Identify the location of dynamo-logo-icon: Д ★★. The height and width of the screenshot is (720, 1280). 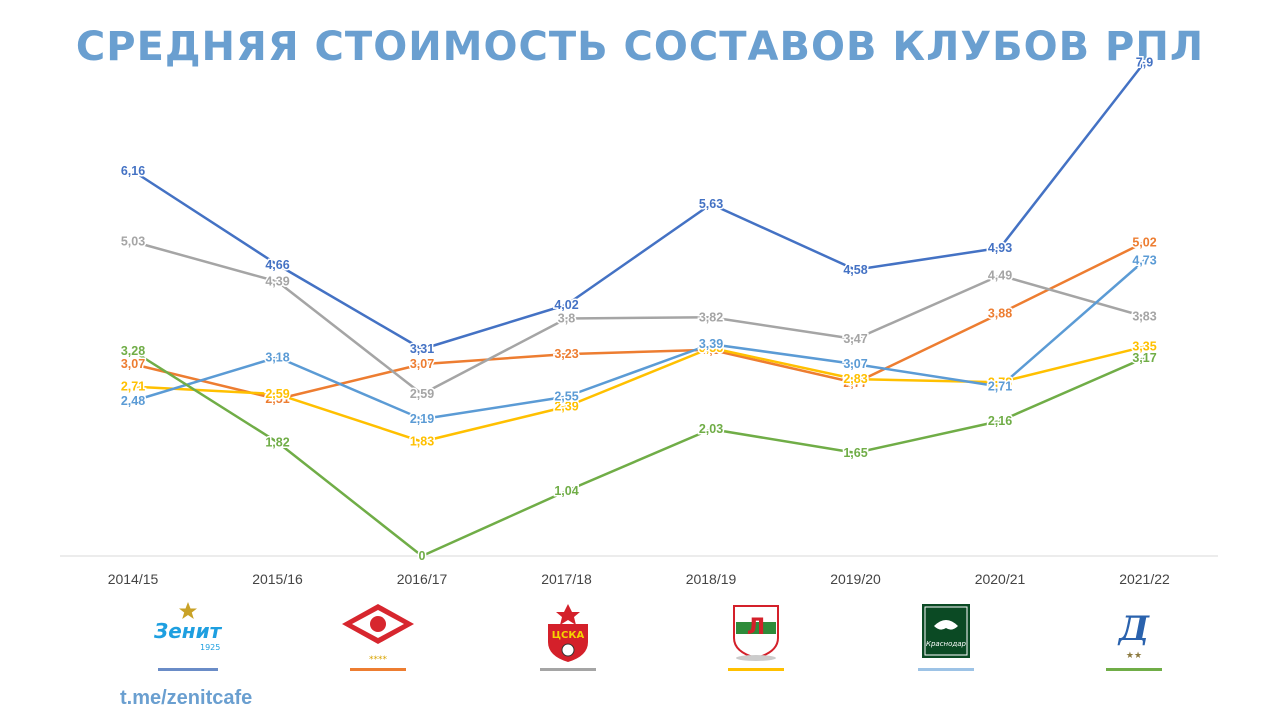
(1134, 637).